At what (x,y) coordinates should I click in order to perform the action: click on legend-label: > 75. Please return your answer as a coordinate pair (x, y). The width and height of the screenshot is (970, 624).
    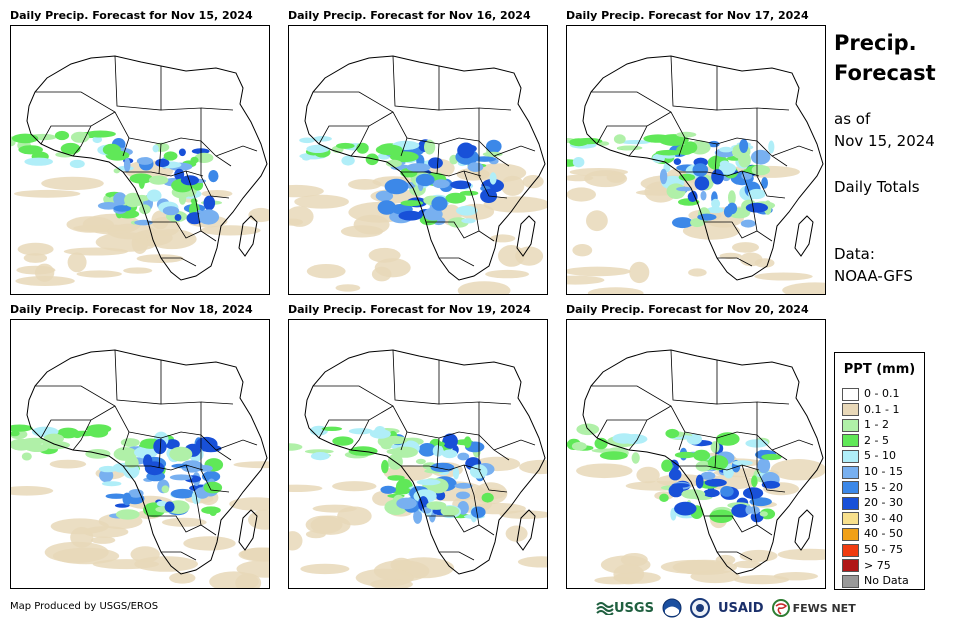
    Looking at the image, I should click on (877, 565).